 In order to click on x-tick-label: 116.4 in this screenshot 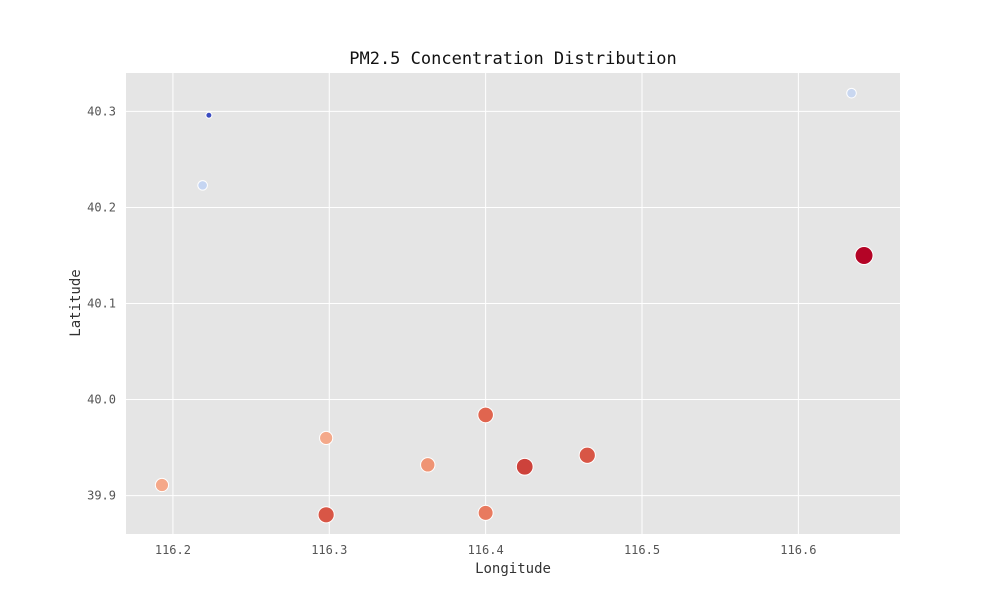, I will do `click(486, 550)`.